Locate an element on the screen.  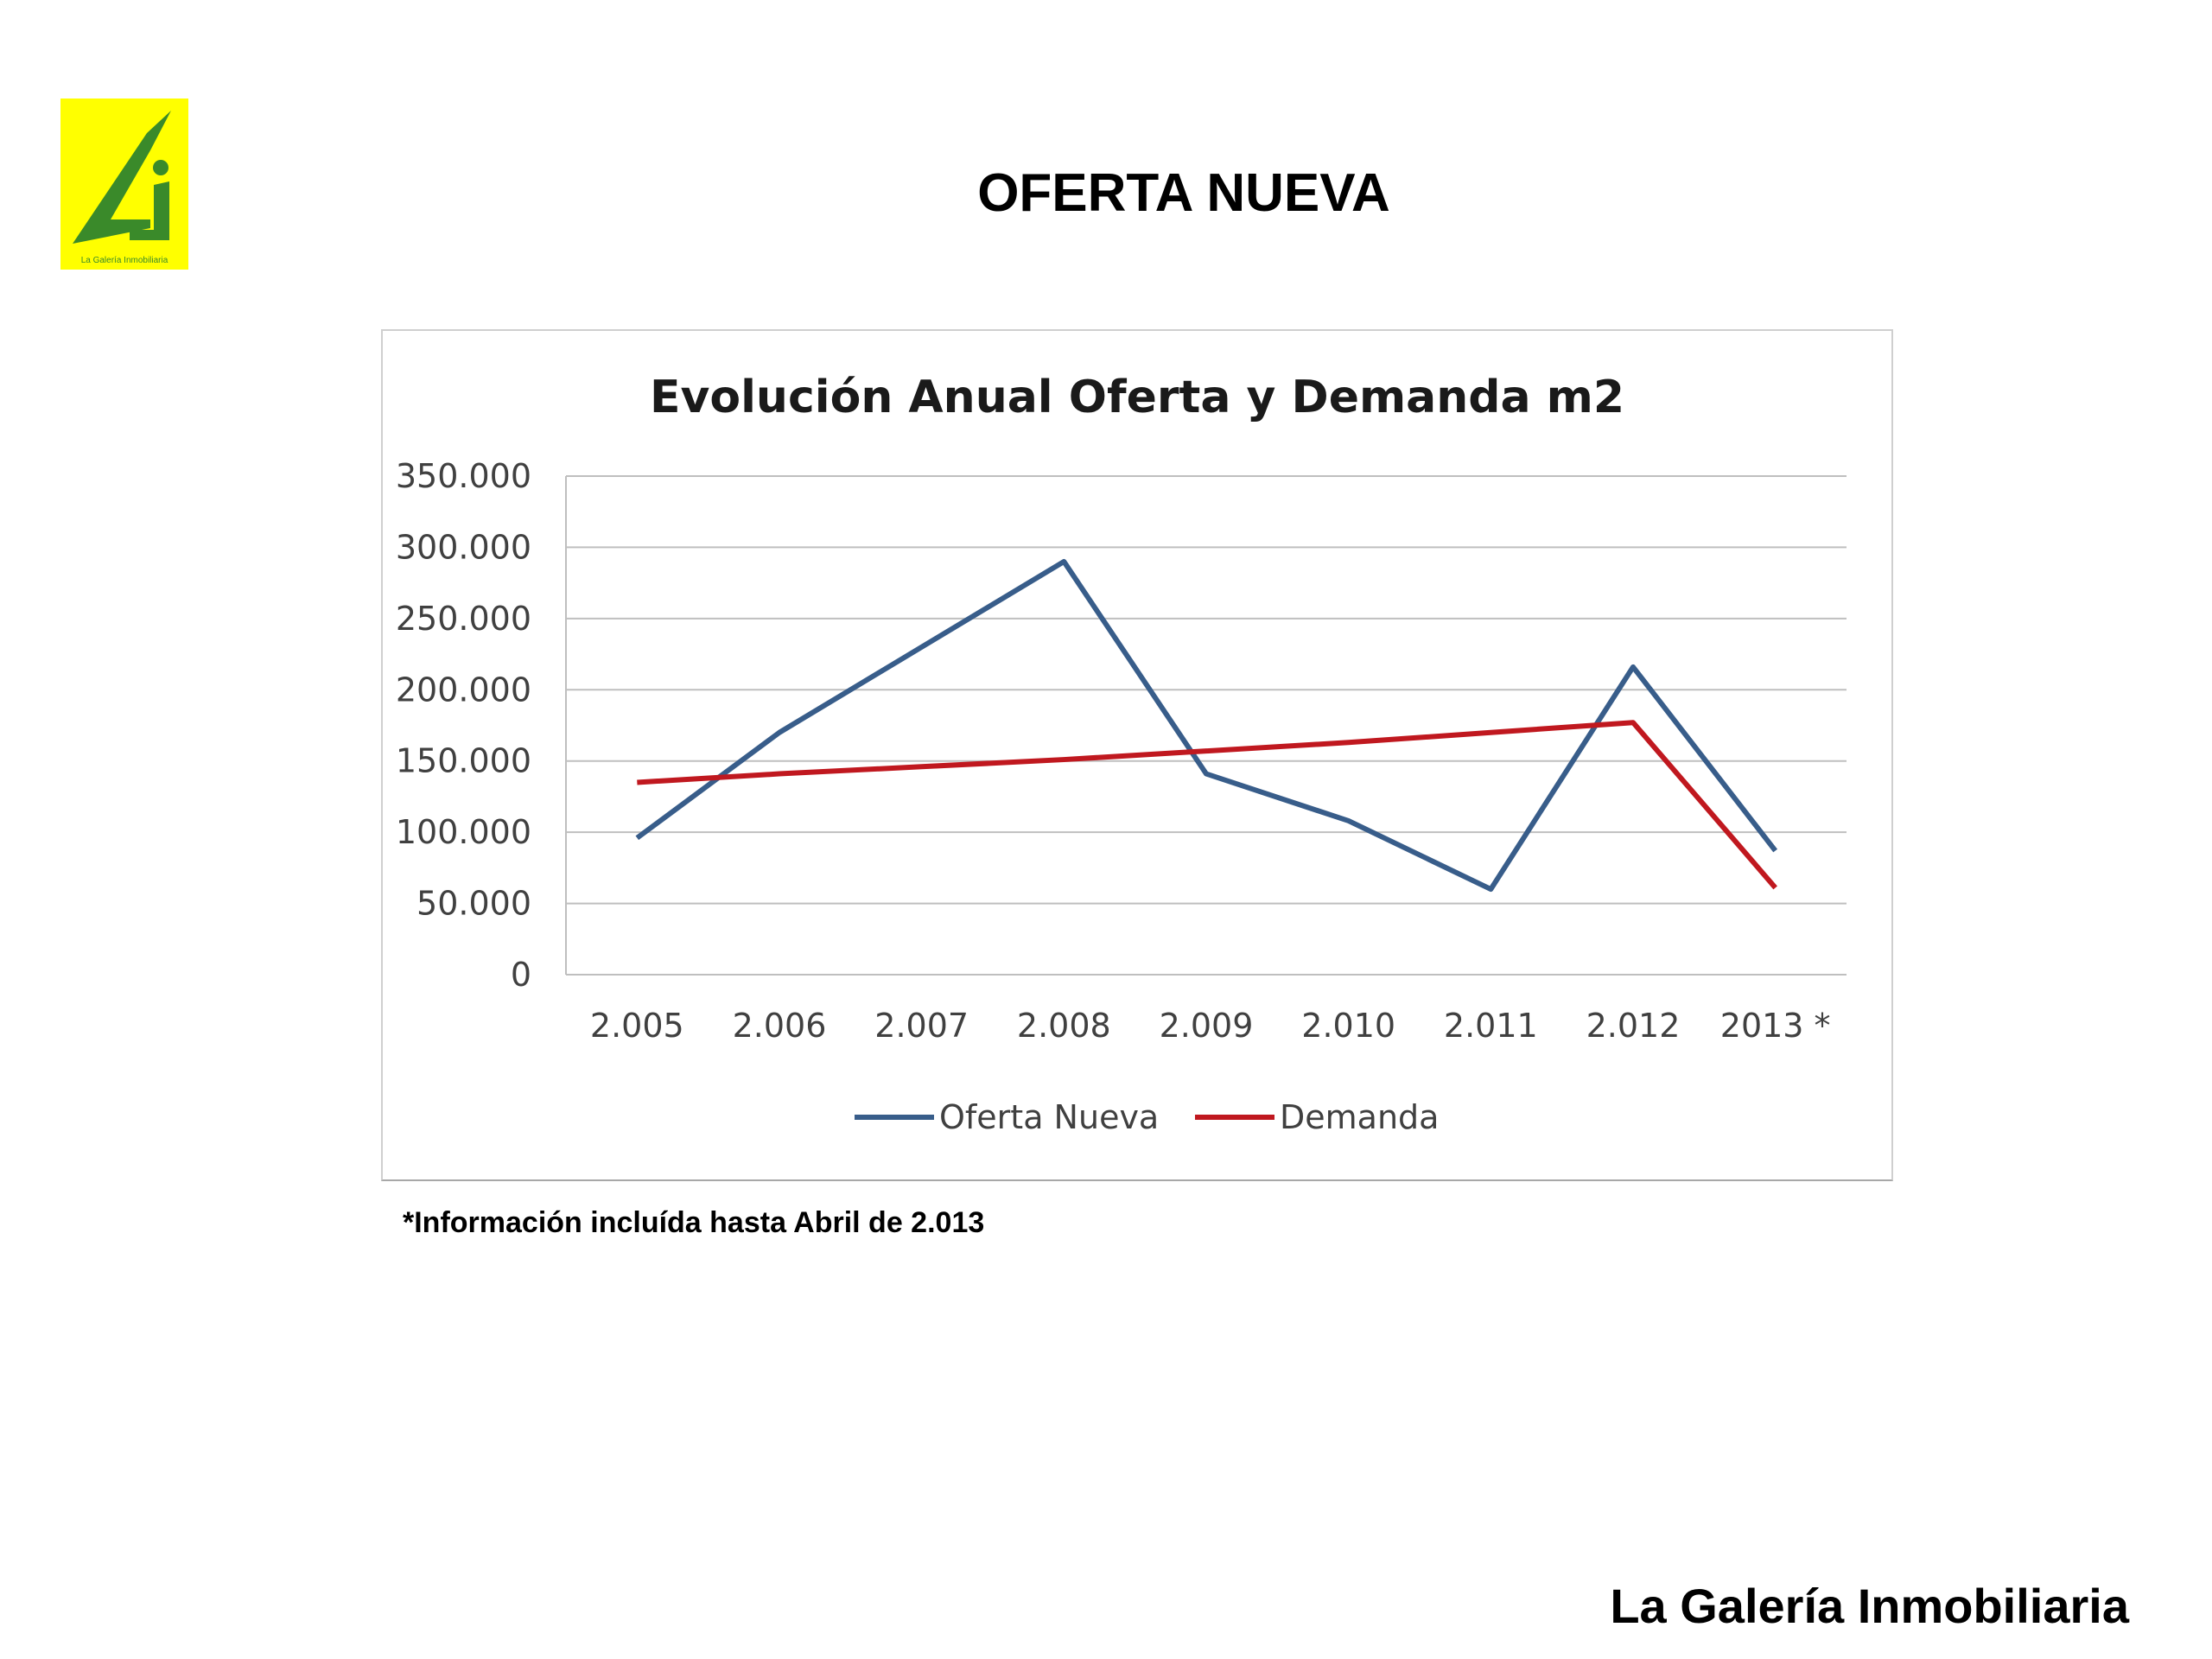
y-tick-label: 250.000 is located at coordinates (463, 619).